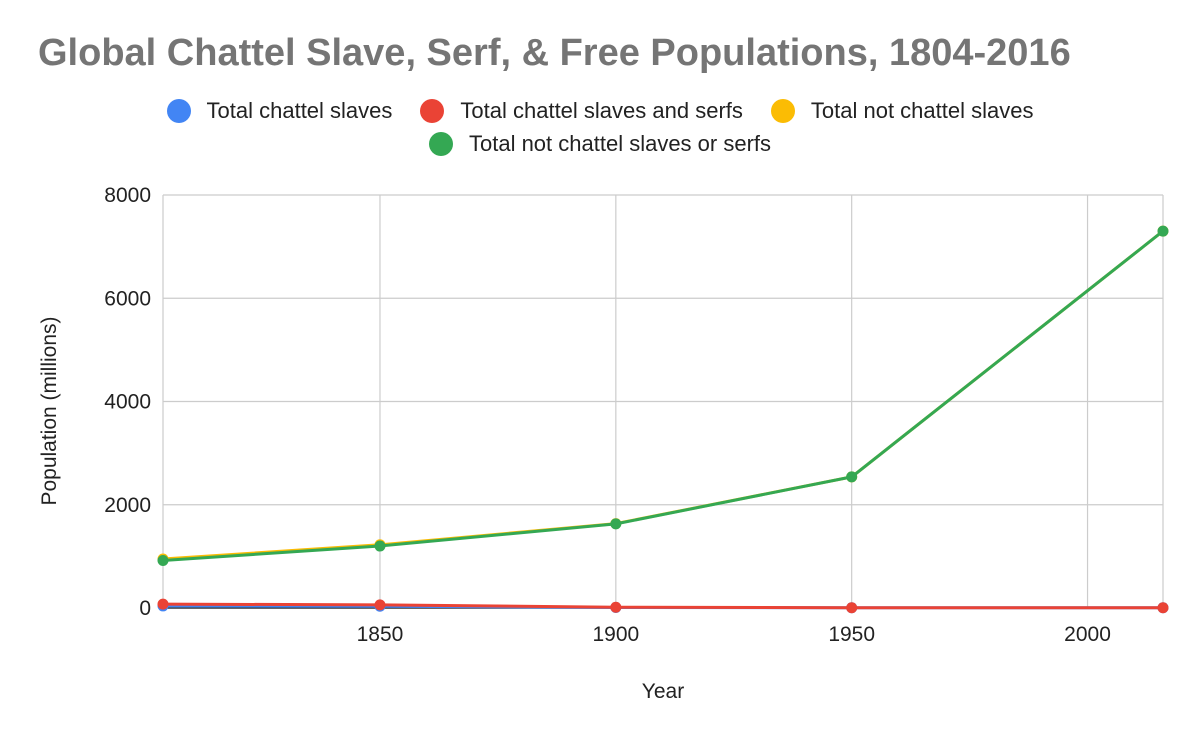 The height and width of the screenshot is (742, 1200). I want to click on data-point: Total chattel slaves and serfs 1850: 60, so click(380, 605).